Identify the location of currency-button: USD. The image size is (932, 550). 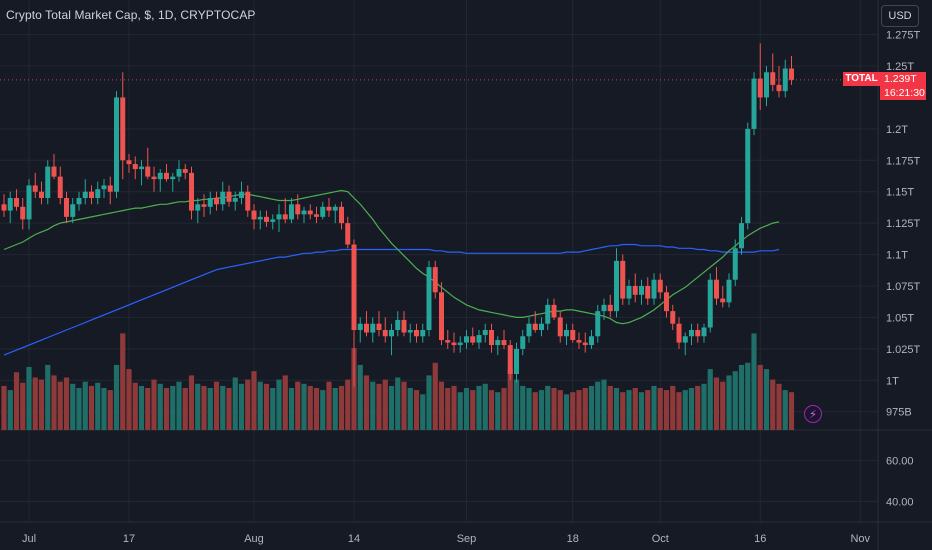
(900, 16).